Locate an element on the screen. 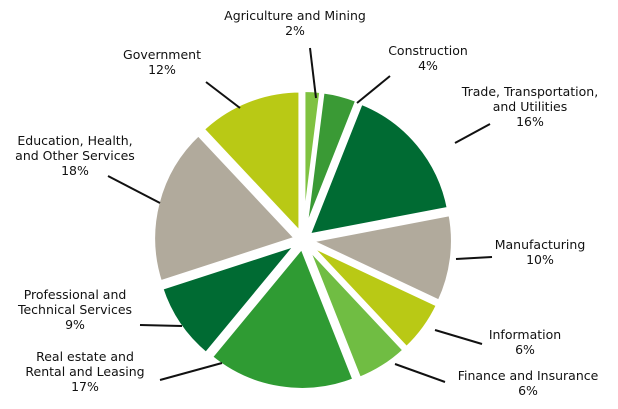 This screenshot has height=409, width=618. slice-name-label: Professional and is located at coordinates (75, 294).